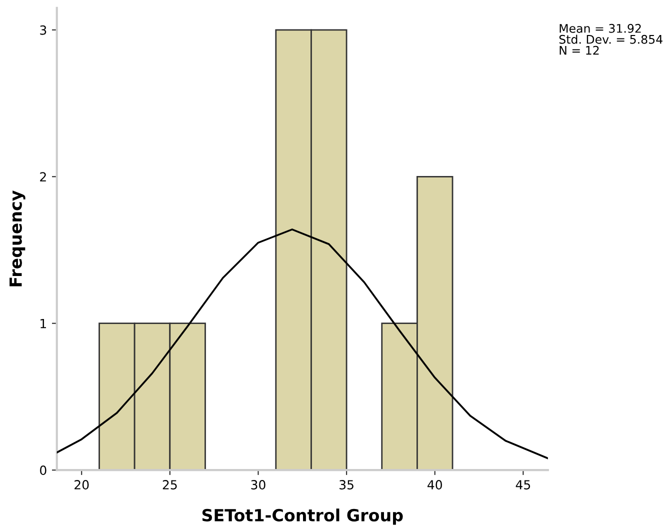 Image resolution: width=669 pixels, height=527 pixels. What do you see at coordinates (43, 30) in the screenshot?
I see `y-tick-label: 3` at bounding box center [43, 30].